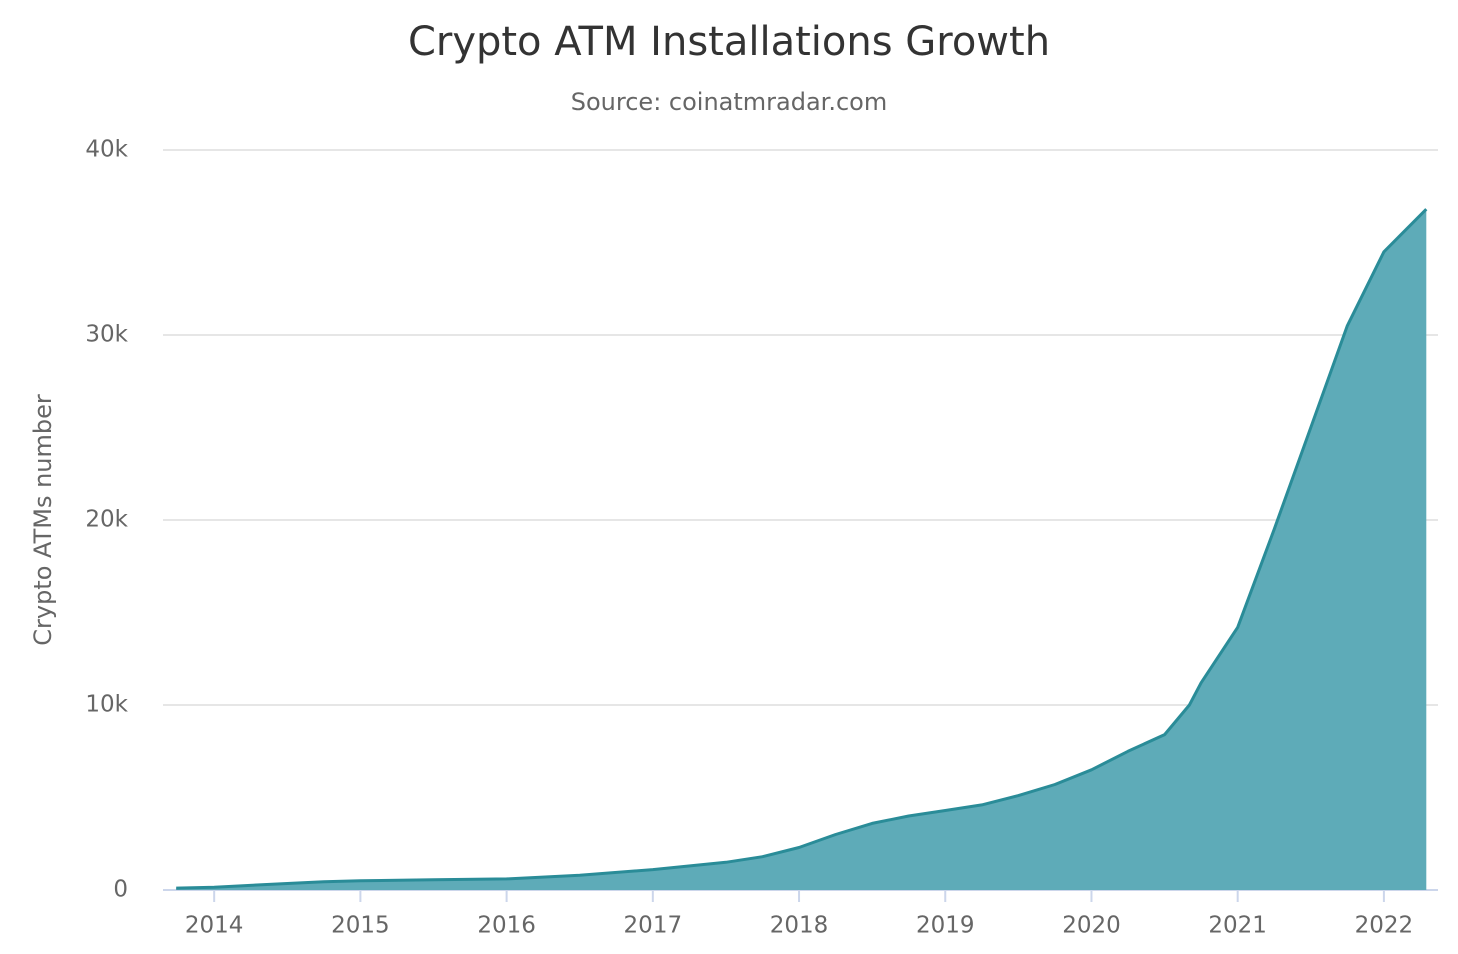 The image size is (1458, 954). I want to click on chart-title: Crypto ATM Installations Growth, so click(729, 42).